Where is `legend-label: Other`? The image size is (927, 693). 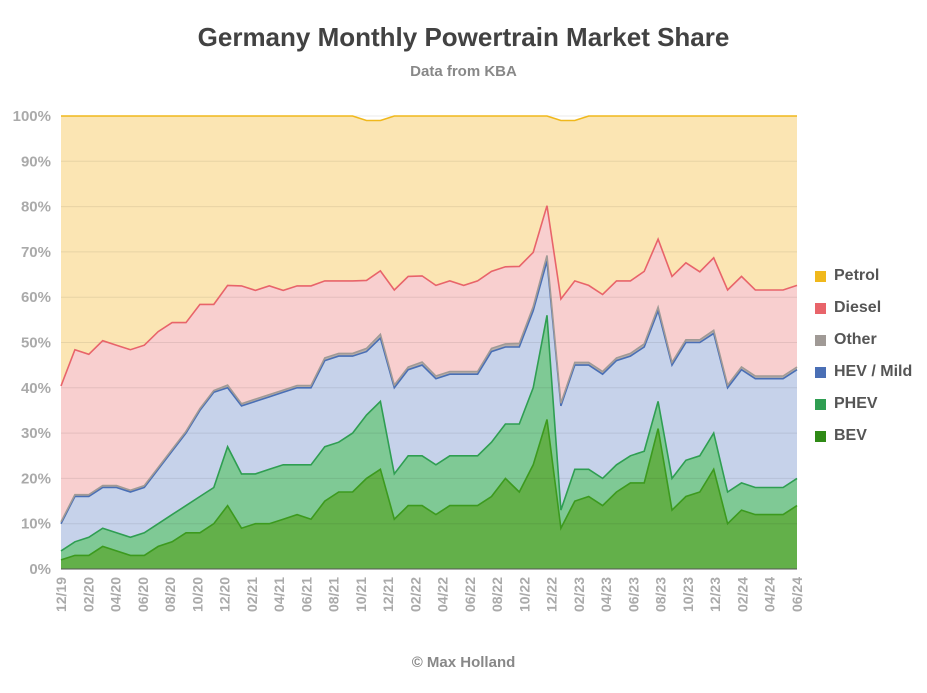
legend-label: Other is located at coordinates (855, 339).